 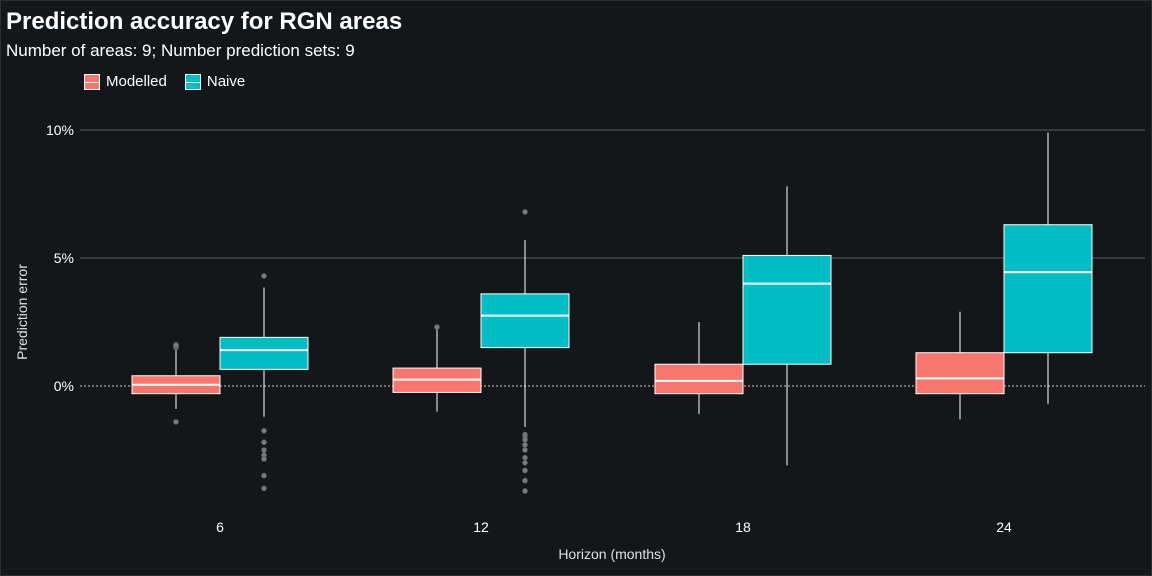 I want to click on x-tick-label: 18, so click(x=743, y=527).